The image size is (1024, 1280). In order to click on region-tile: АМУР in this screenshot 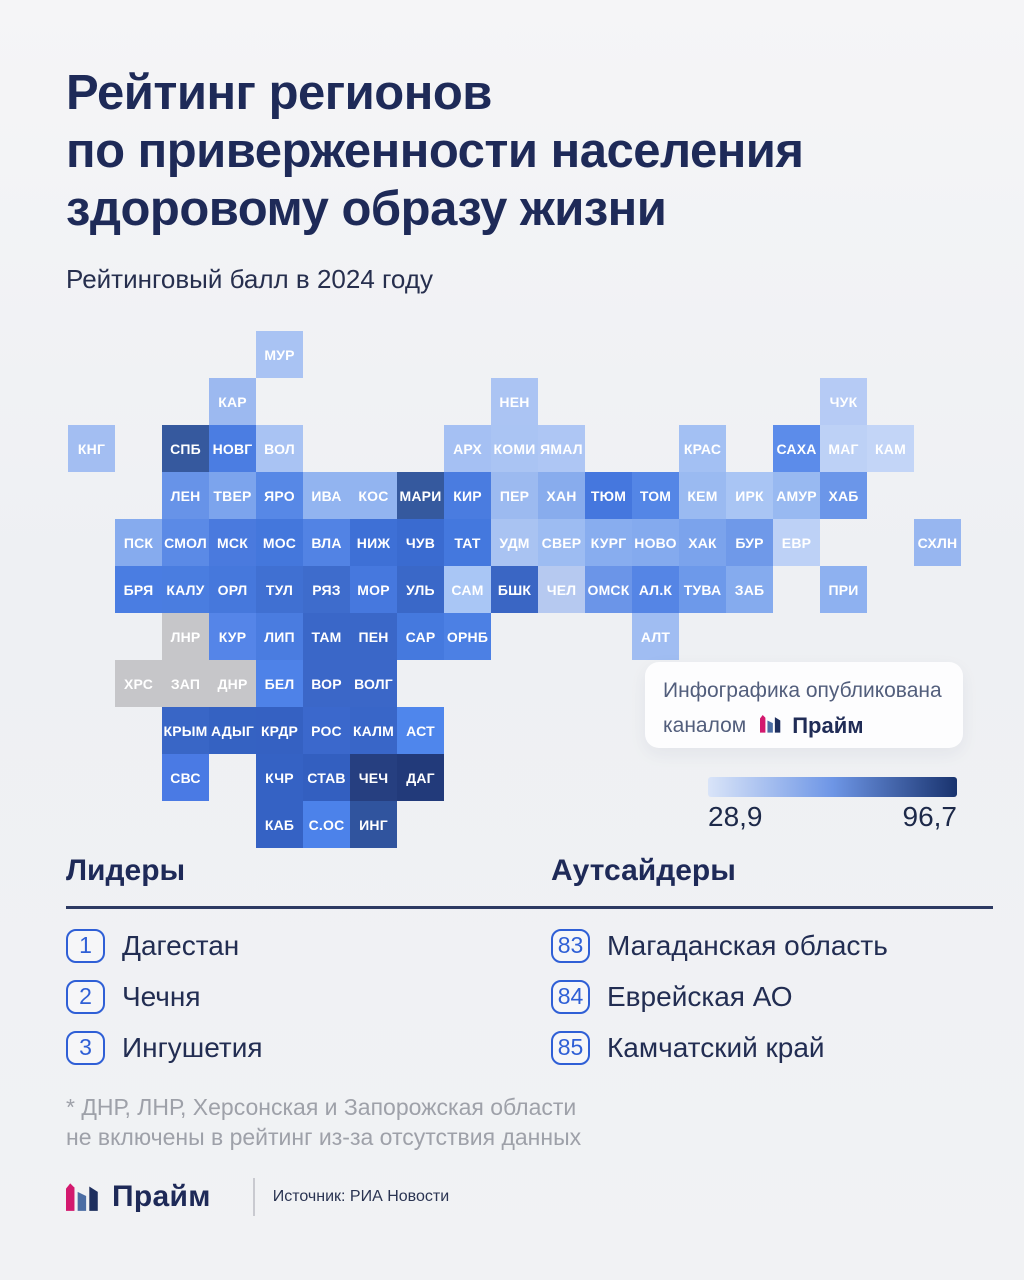, I will do `click(796, 495)`.